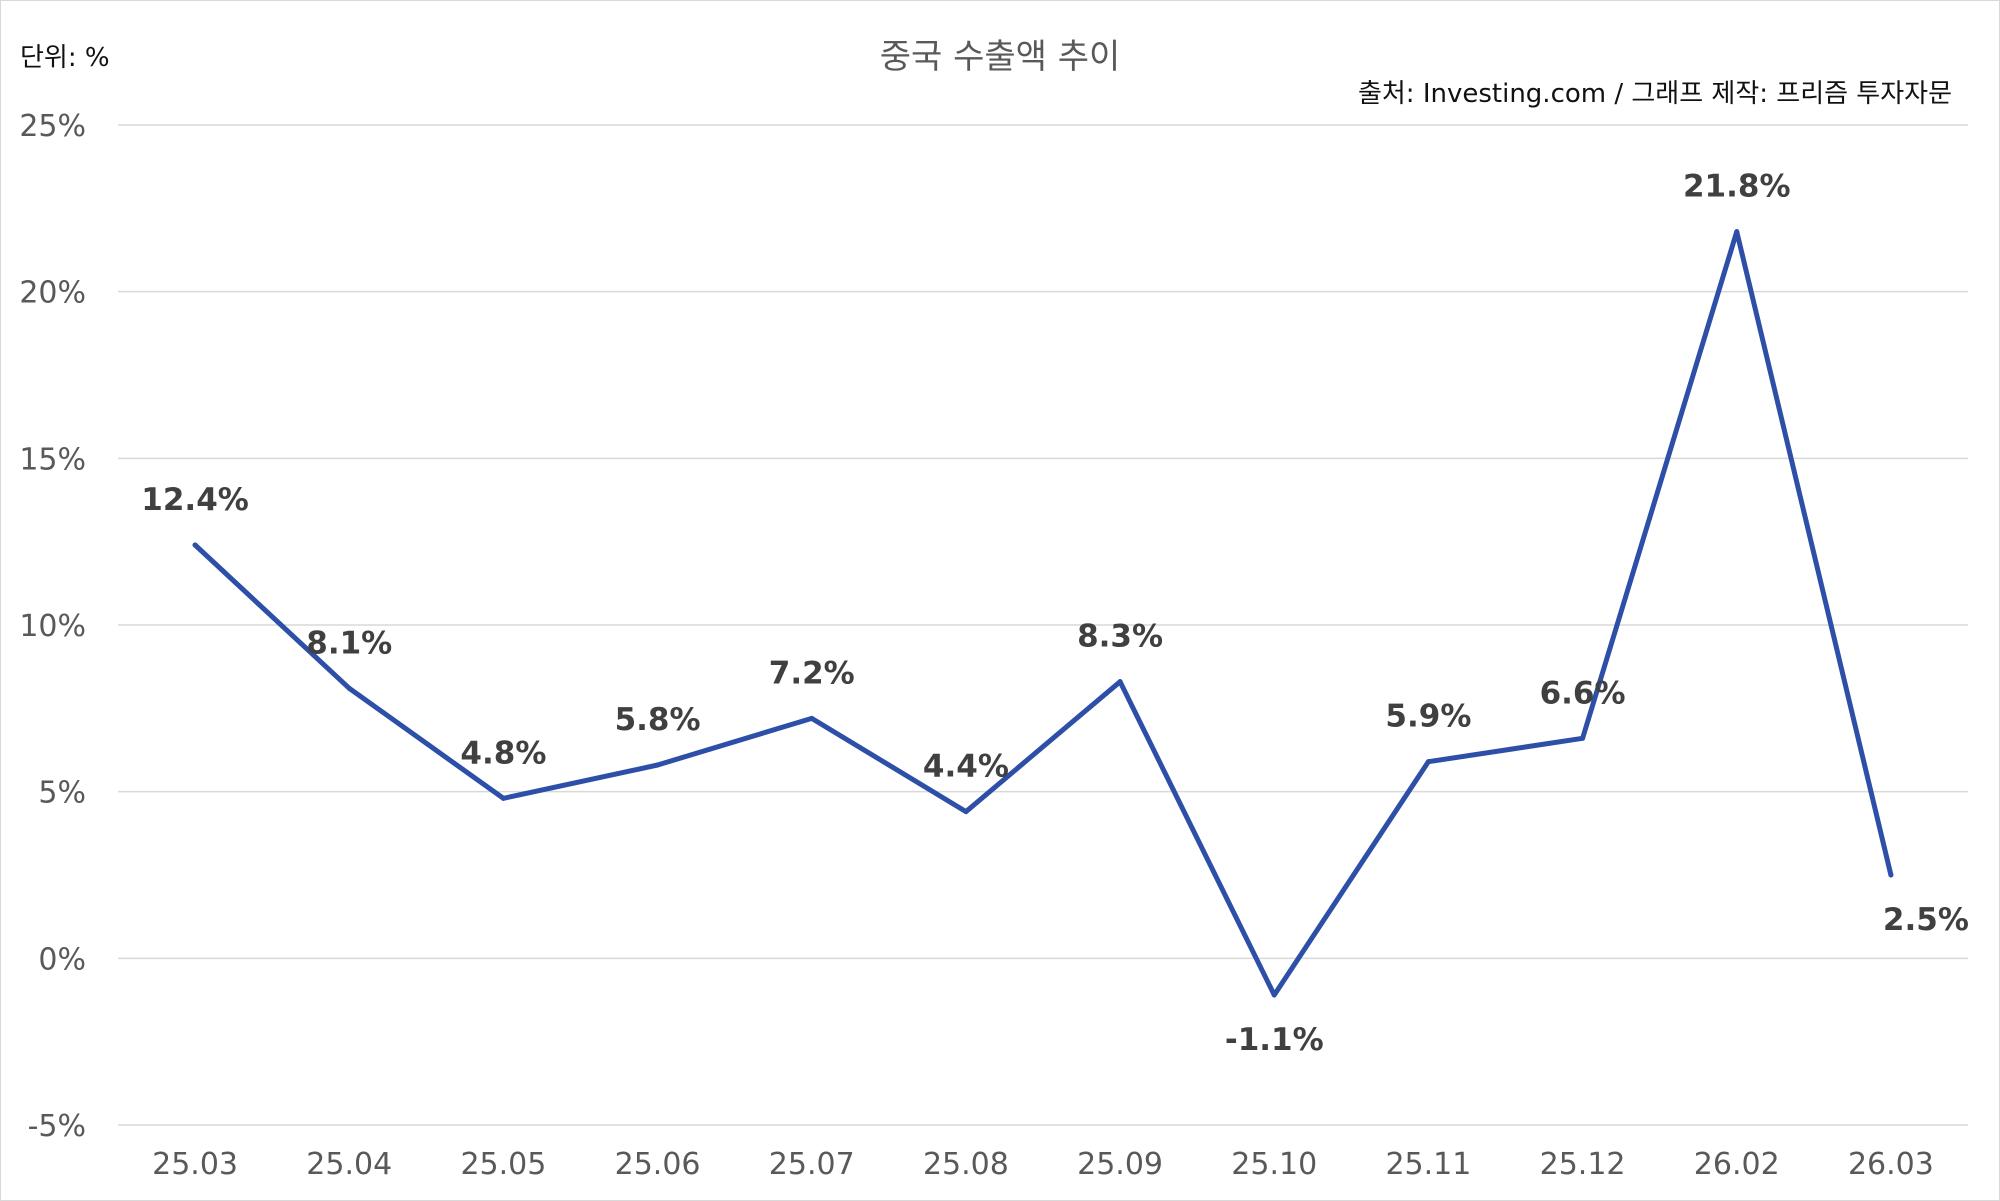 This screenshot has height=1201, width=2000. Describe the element at coordinates (1655, 94) in the screenshot. I see `source-label: 출처: Investing.com / 그래프 제작: 프리즘 투자자문` at that location.